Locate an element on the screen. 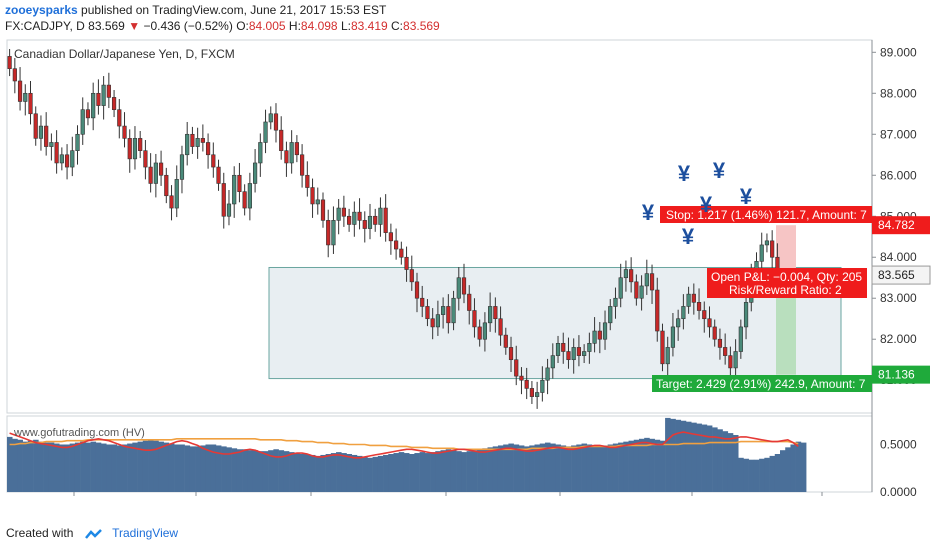 The image size is (932, 550). y-tick-label: 82.000 is located at coordinates (898, 339).